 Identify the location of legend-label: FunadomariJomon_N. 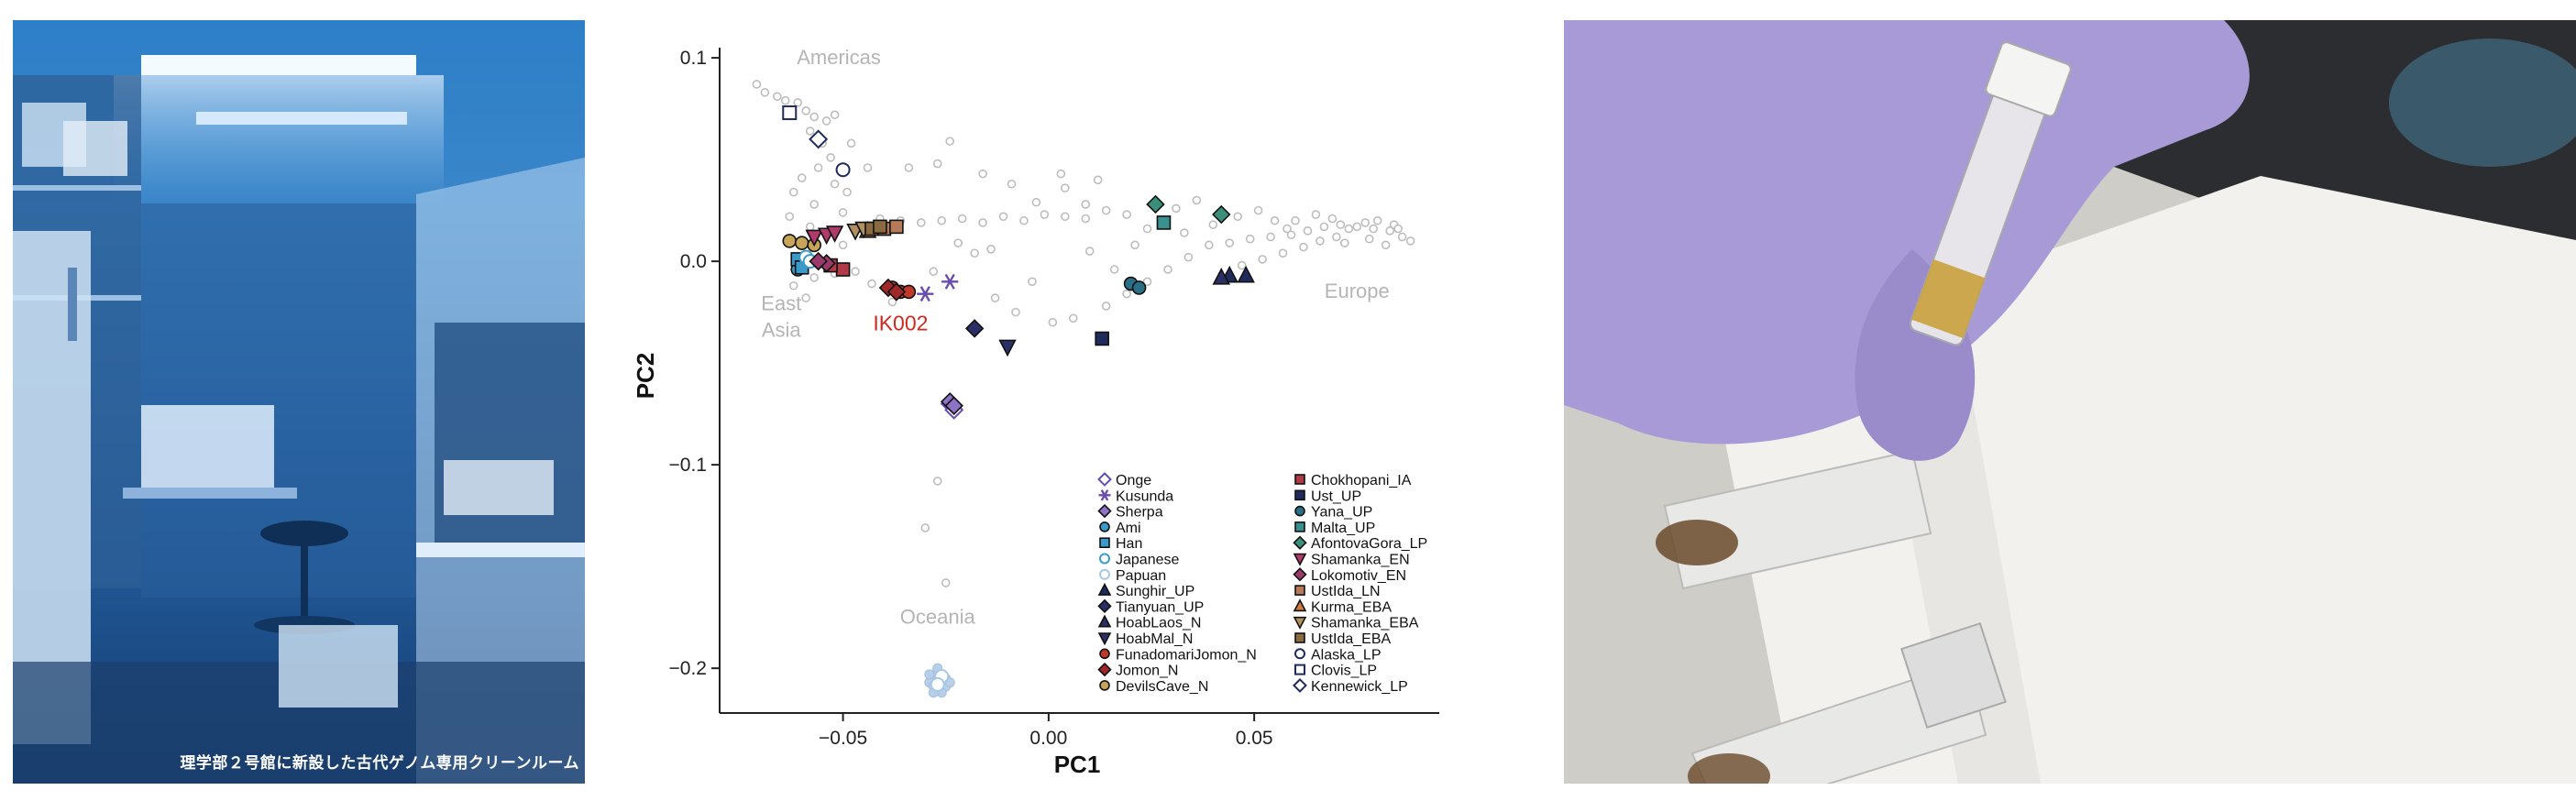
(1186, 655).